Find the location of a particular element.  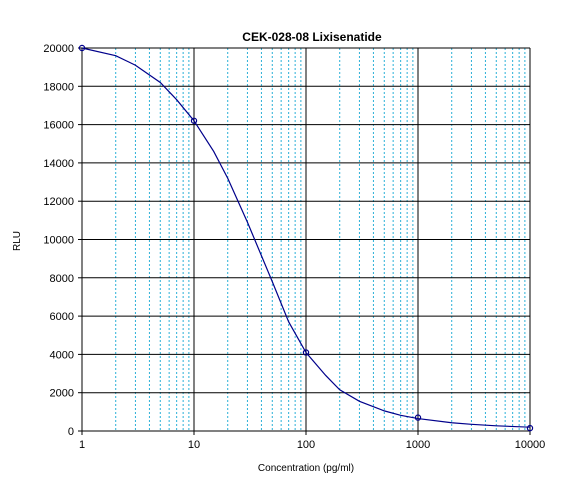

y-tick-label: 16000 is located at coordinates (58, 126).